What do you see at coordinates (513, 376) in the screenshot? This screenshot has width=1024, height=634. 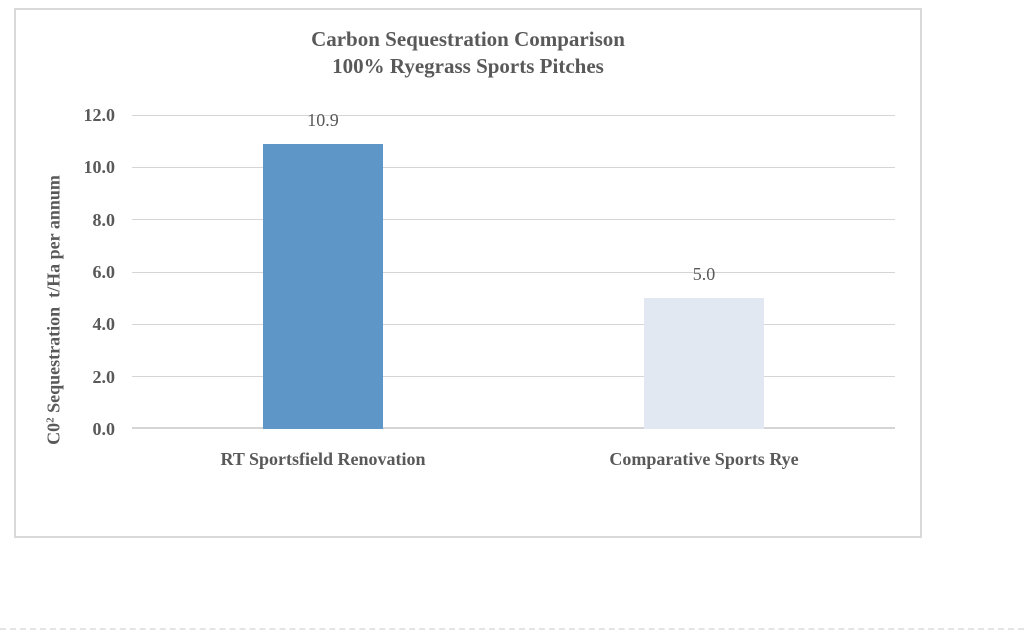 I see `gridline-2.0` at bounding box center [513, 376].